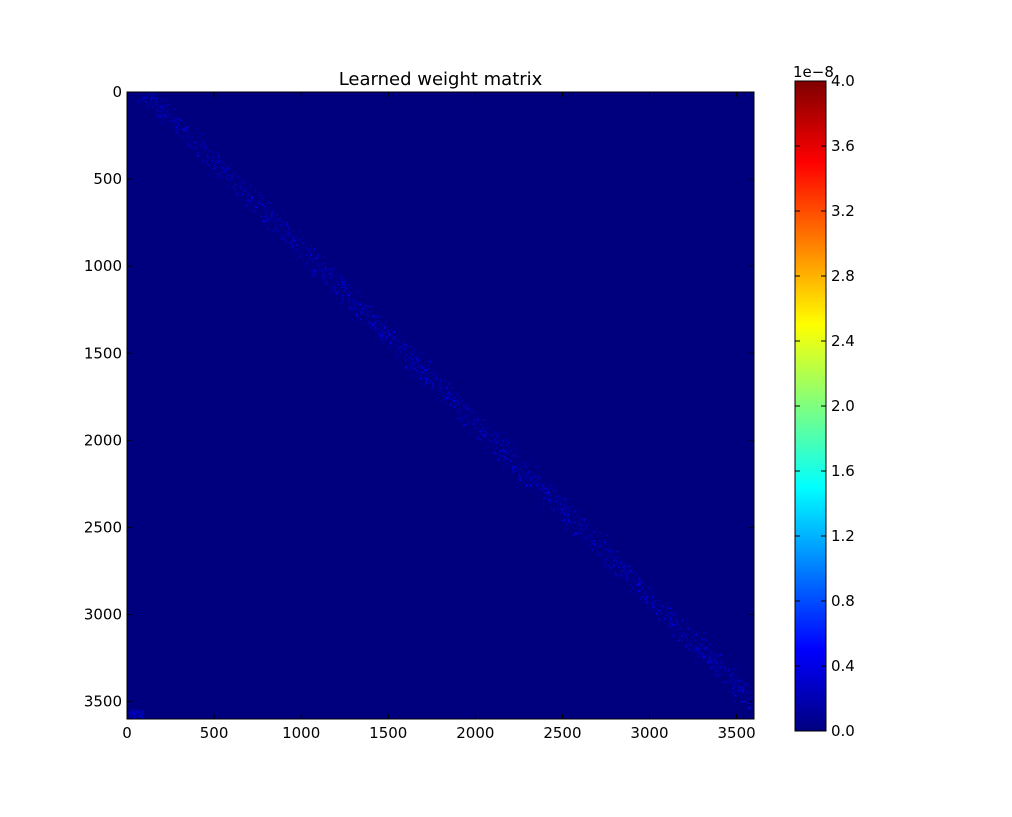 The image size is (1012, 817). Describe the element at coordinates (117, 92) in the screenshot. I see `y-tick-label: 0` at that location.